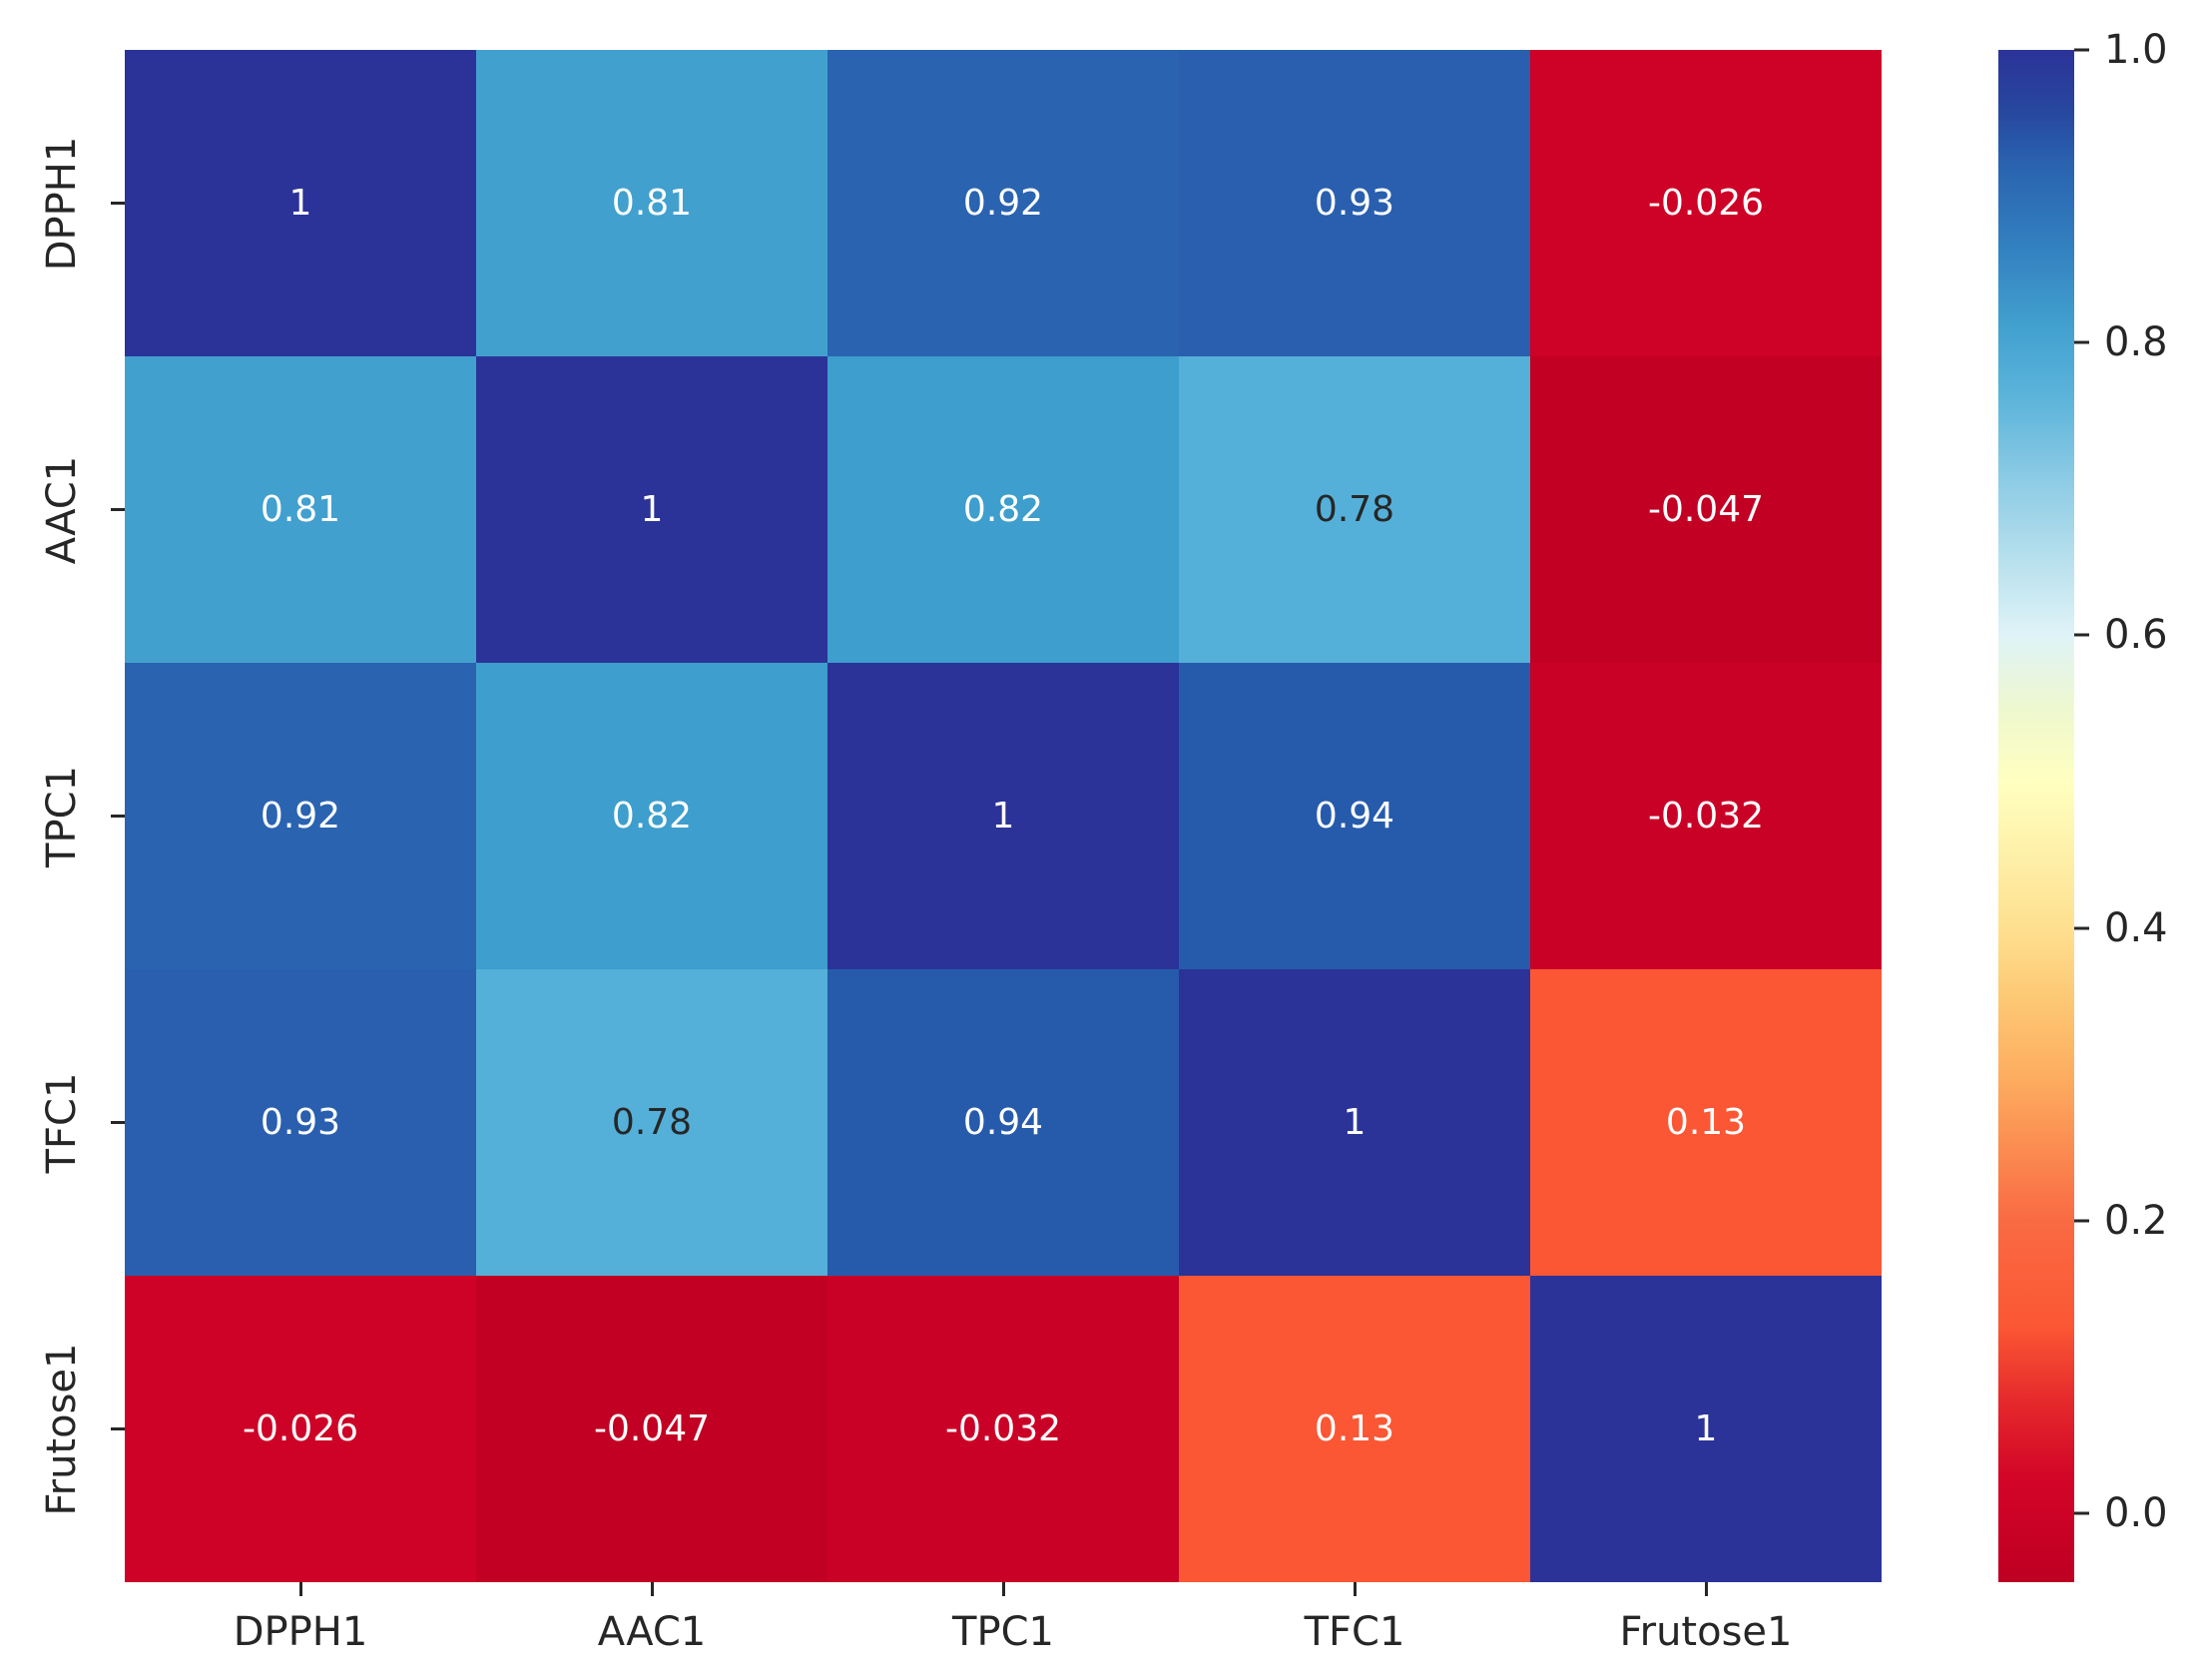 This screenshot has width=2192, height=1680. What do you see at coordinates (1706, 1632) in the screenshot?
I see `x-axis-label-Frutose1: Frutose1` at bounding box center [1706, 1632].